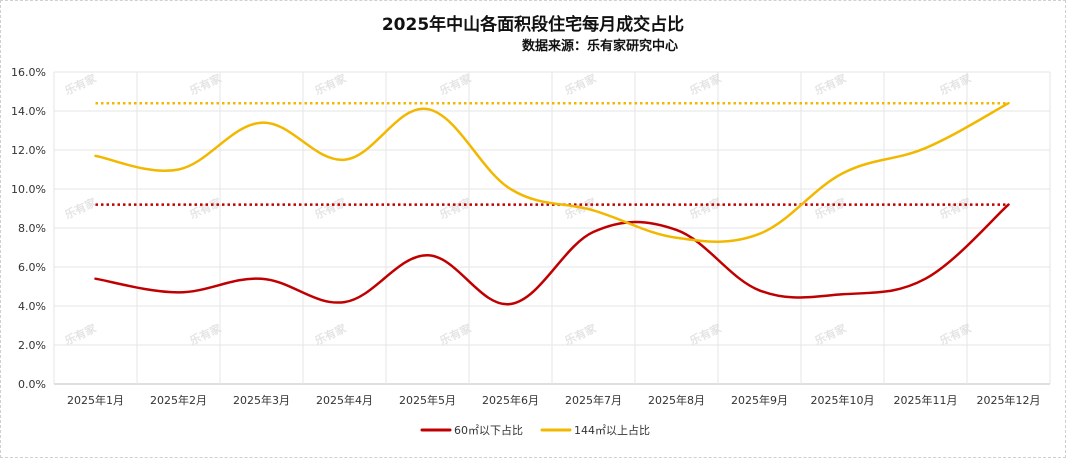 This screenshot has height=458, width=1066. What do you see at coordinates (28, 72) in the screenshot?
I see `y-tick-label: 16.0%` at bounding box center [28, 72].